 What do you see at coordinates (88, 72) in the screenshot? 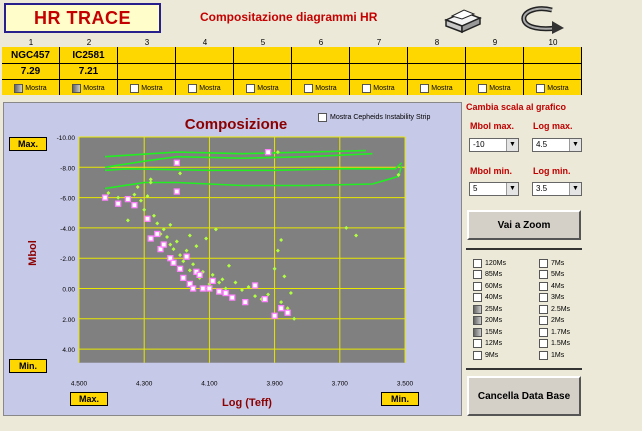
I see `cluster-value: 7.21` at bounding box center [88, 72].